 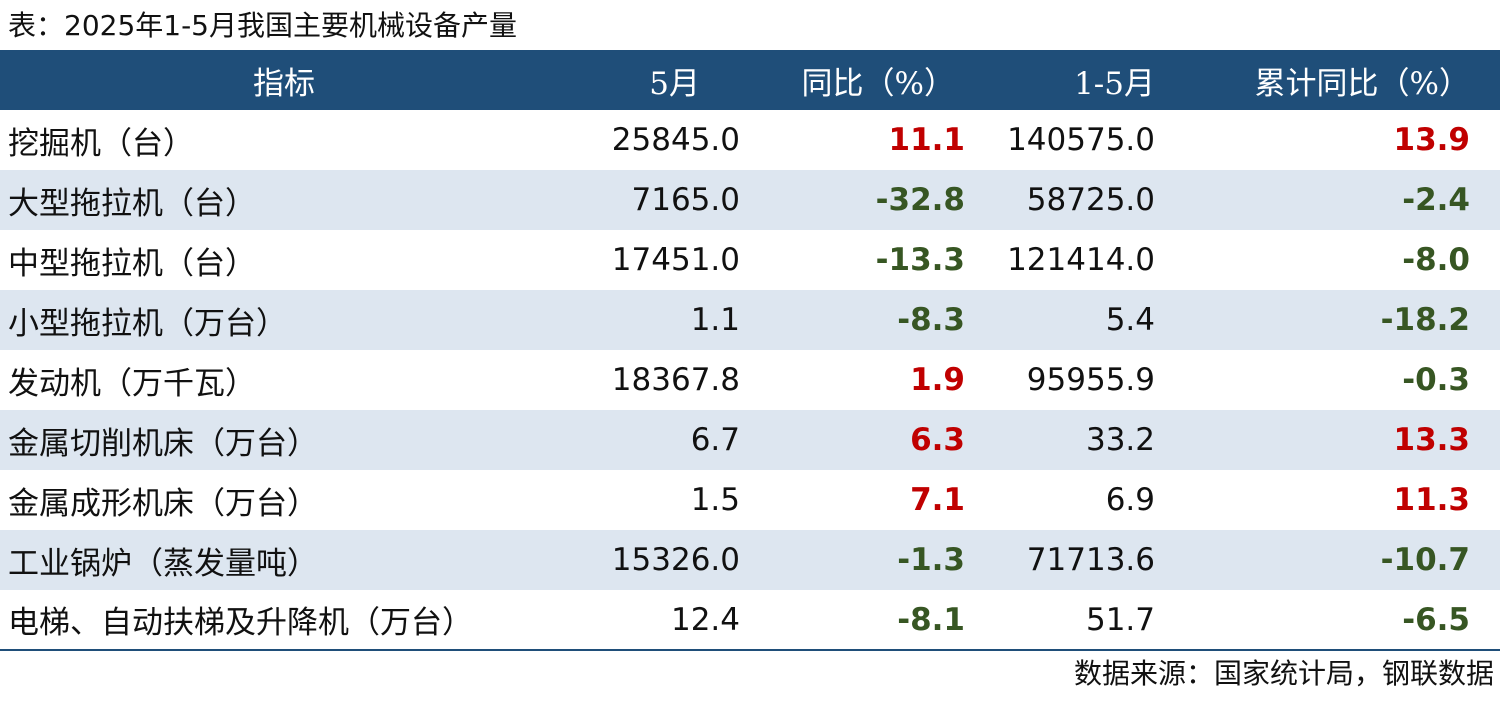 What do you see at coordinates (937, 440) in the screenshot?
I see `row-yoy-value: 6.3` at bounding box center [937, 440].